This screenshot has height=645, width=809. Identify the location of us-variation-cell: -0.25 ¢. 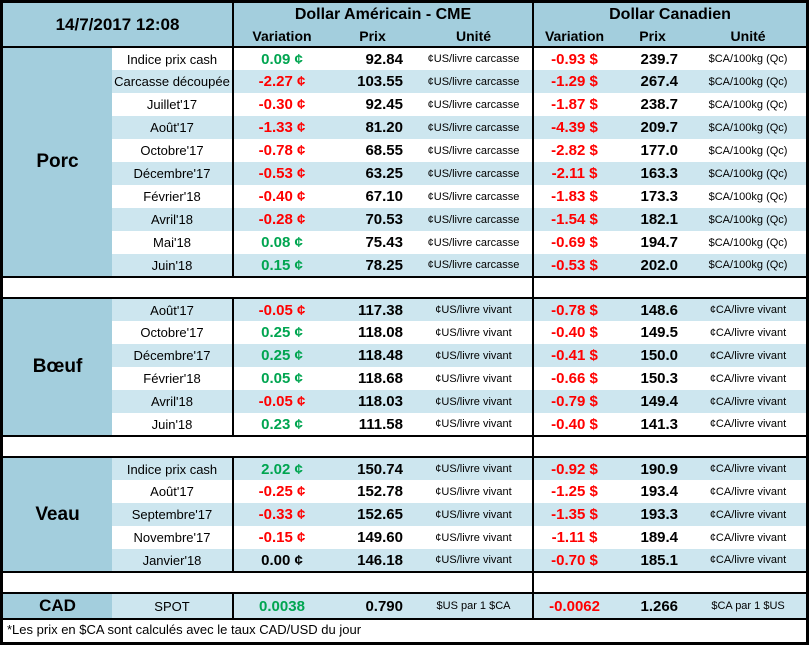
(281, 491).